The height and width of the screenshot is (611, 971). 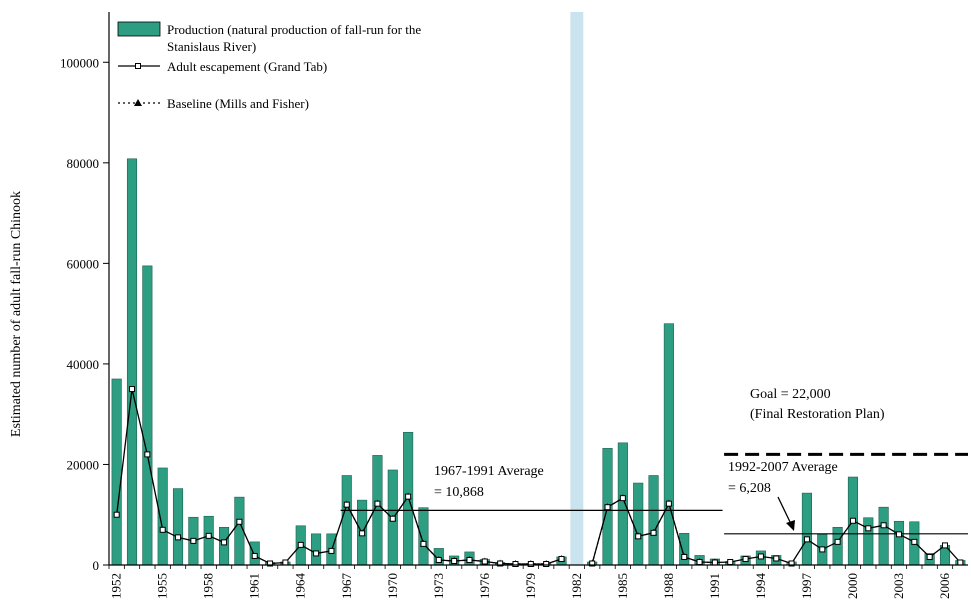 What do you see at coordinates (852, 520) in the screenshot?
I see `escapement-point-2000` at bounding box center [852, 520].